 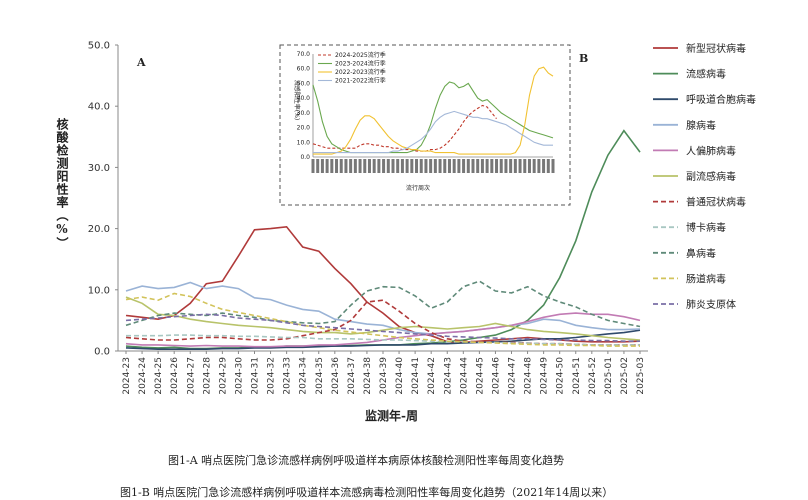 What do you see at coordinates (360, 64) in the screenshot?
I see `inset-legend-label: 2023-2024流行季` at bounding box center [360, 64].